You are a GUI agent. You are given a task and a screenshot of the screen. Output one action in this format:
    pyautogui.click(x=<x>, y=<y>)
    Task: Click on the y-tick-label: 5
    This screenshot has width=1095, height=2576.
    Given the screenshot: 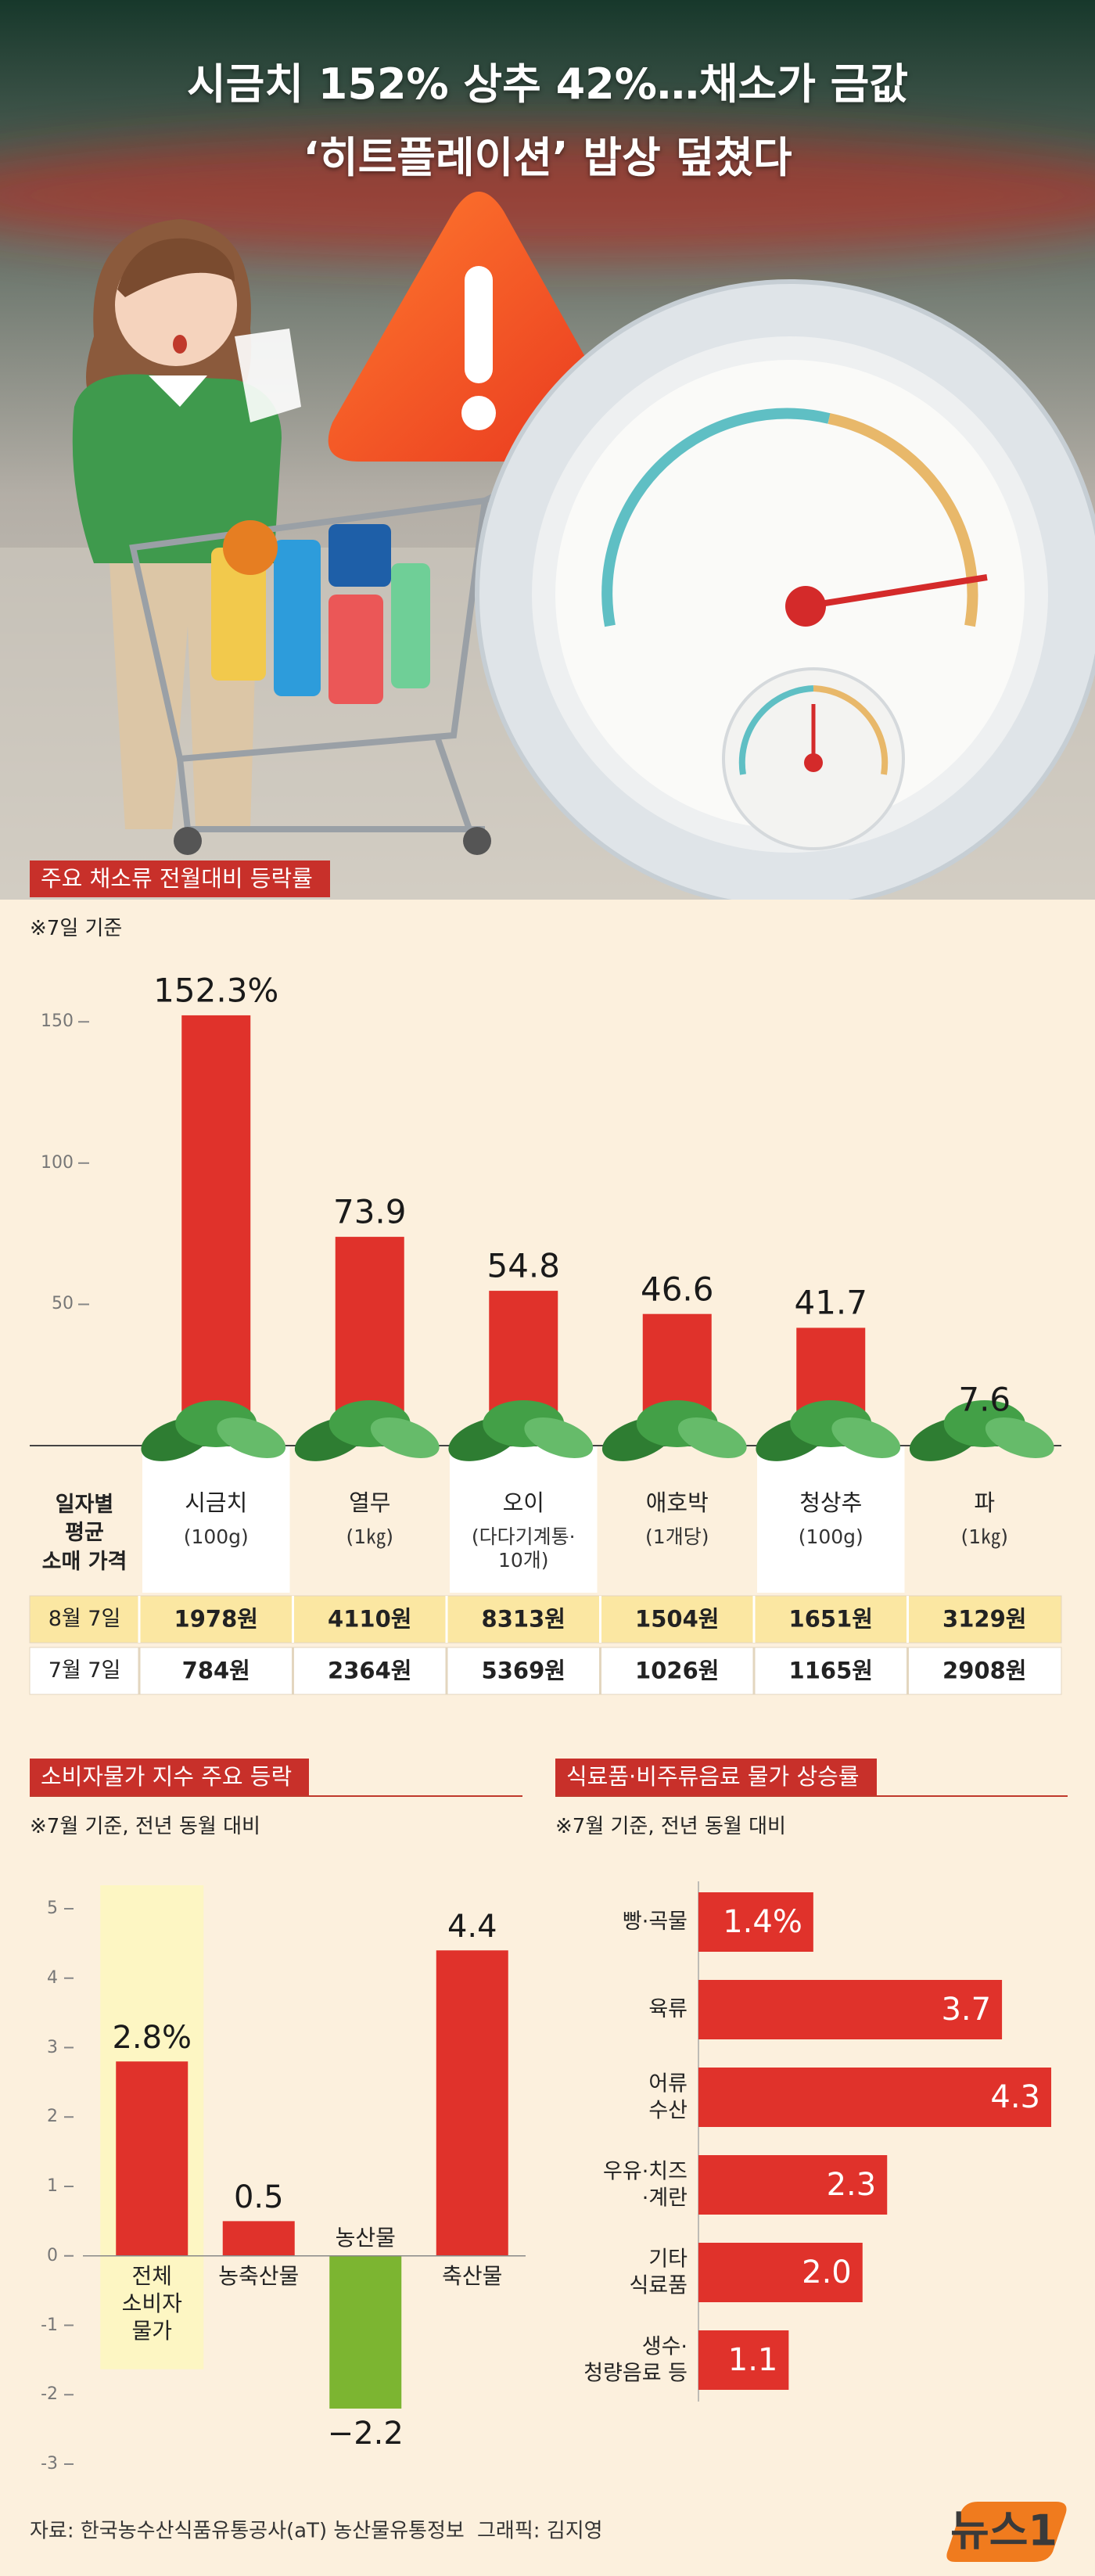 What is the action you would take?
    pyautogui.click(x=52, y=1908)
    